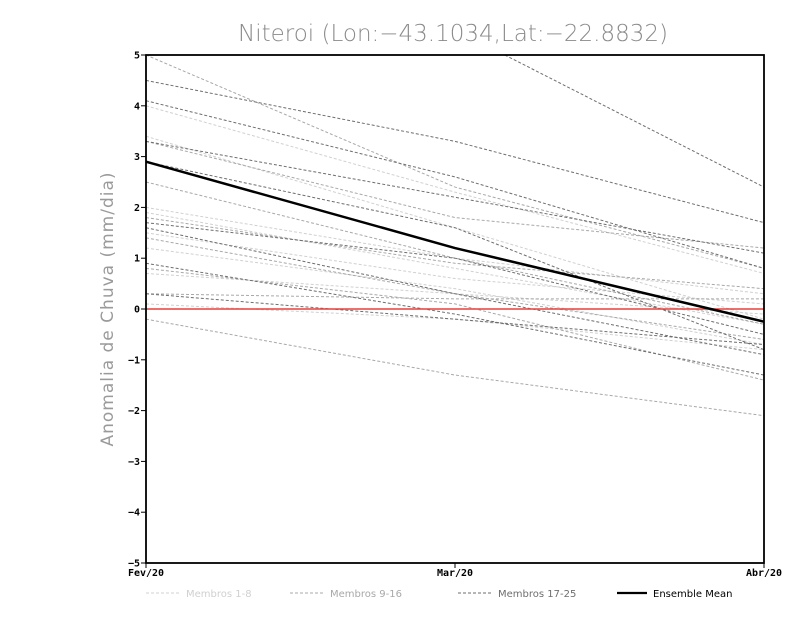  Describe the element at coordinates (137, 157) in the screenshot. I see `y-tick-label: 3` at that location.